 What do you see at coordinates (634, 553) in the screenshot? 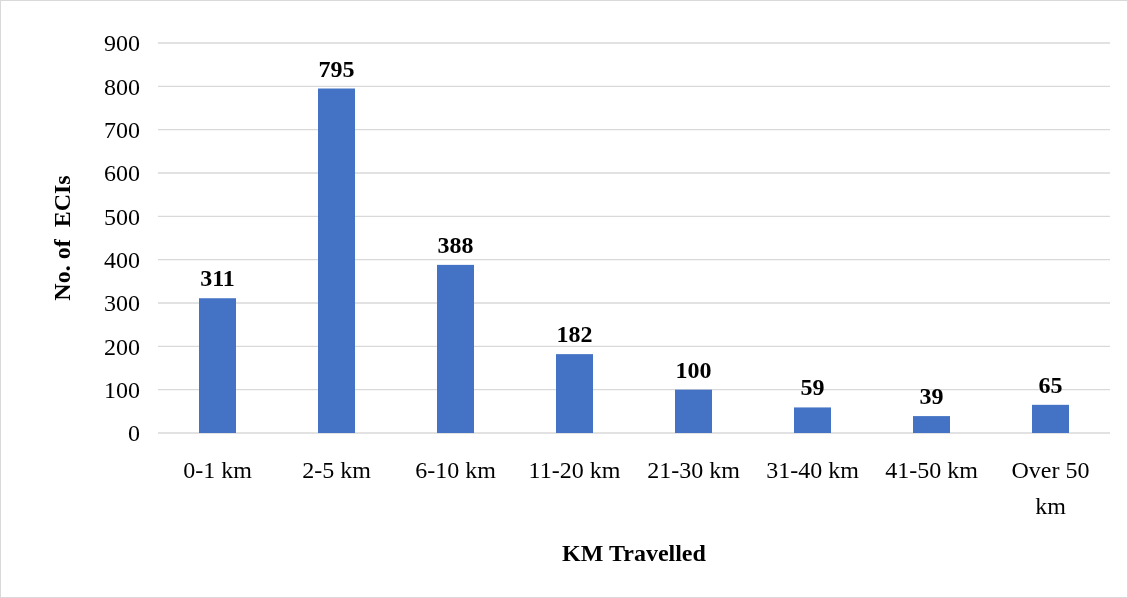
I see `x-axis-title: KM Travelled` at bounding box center [634, 553].